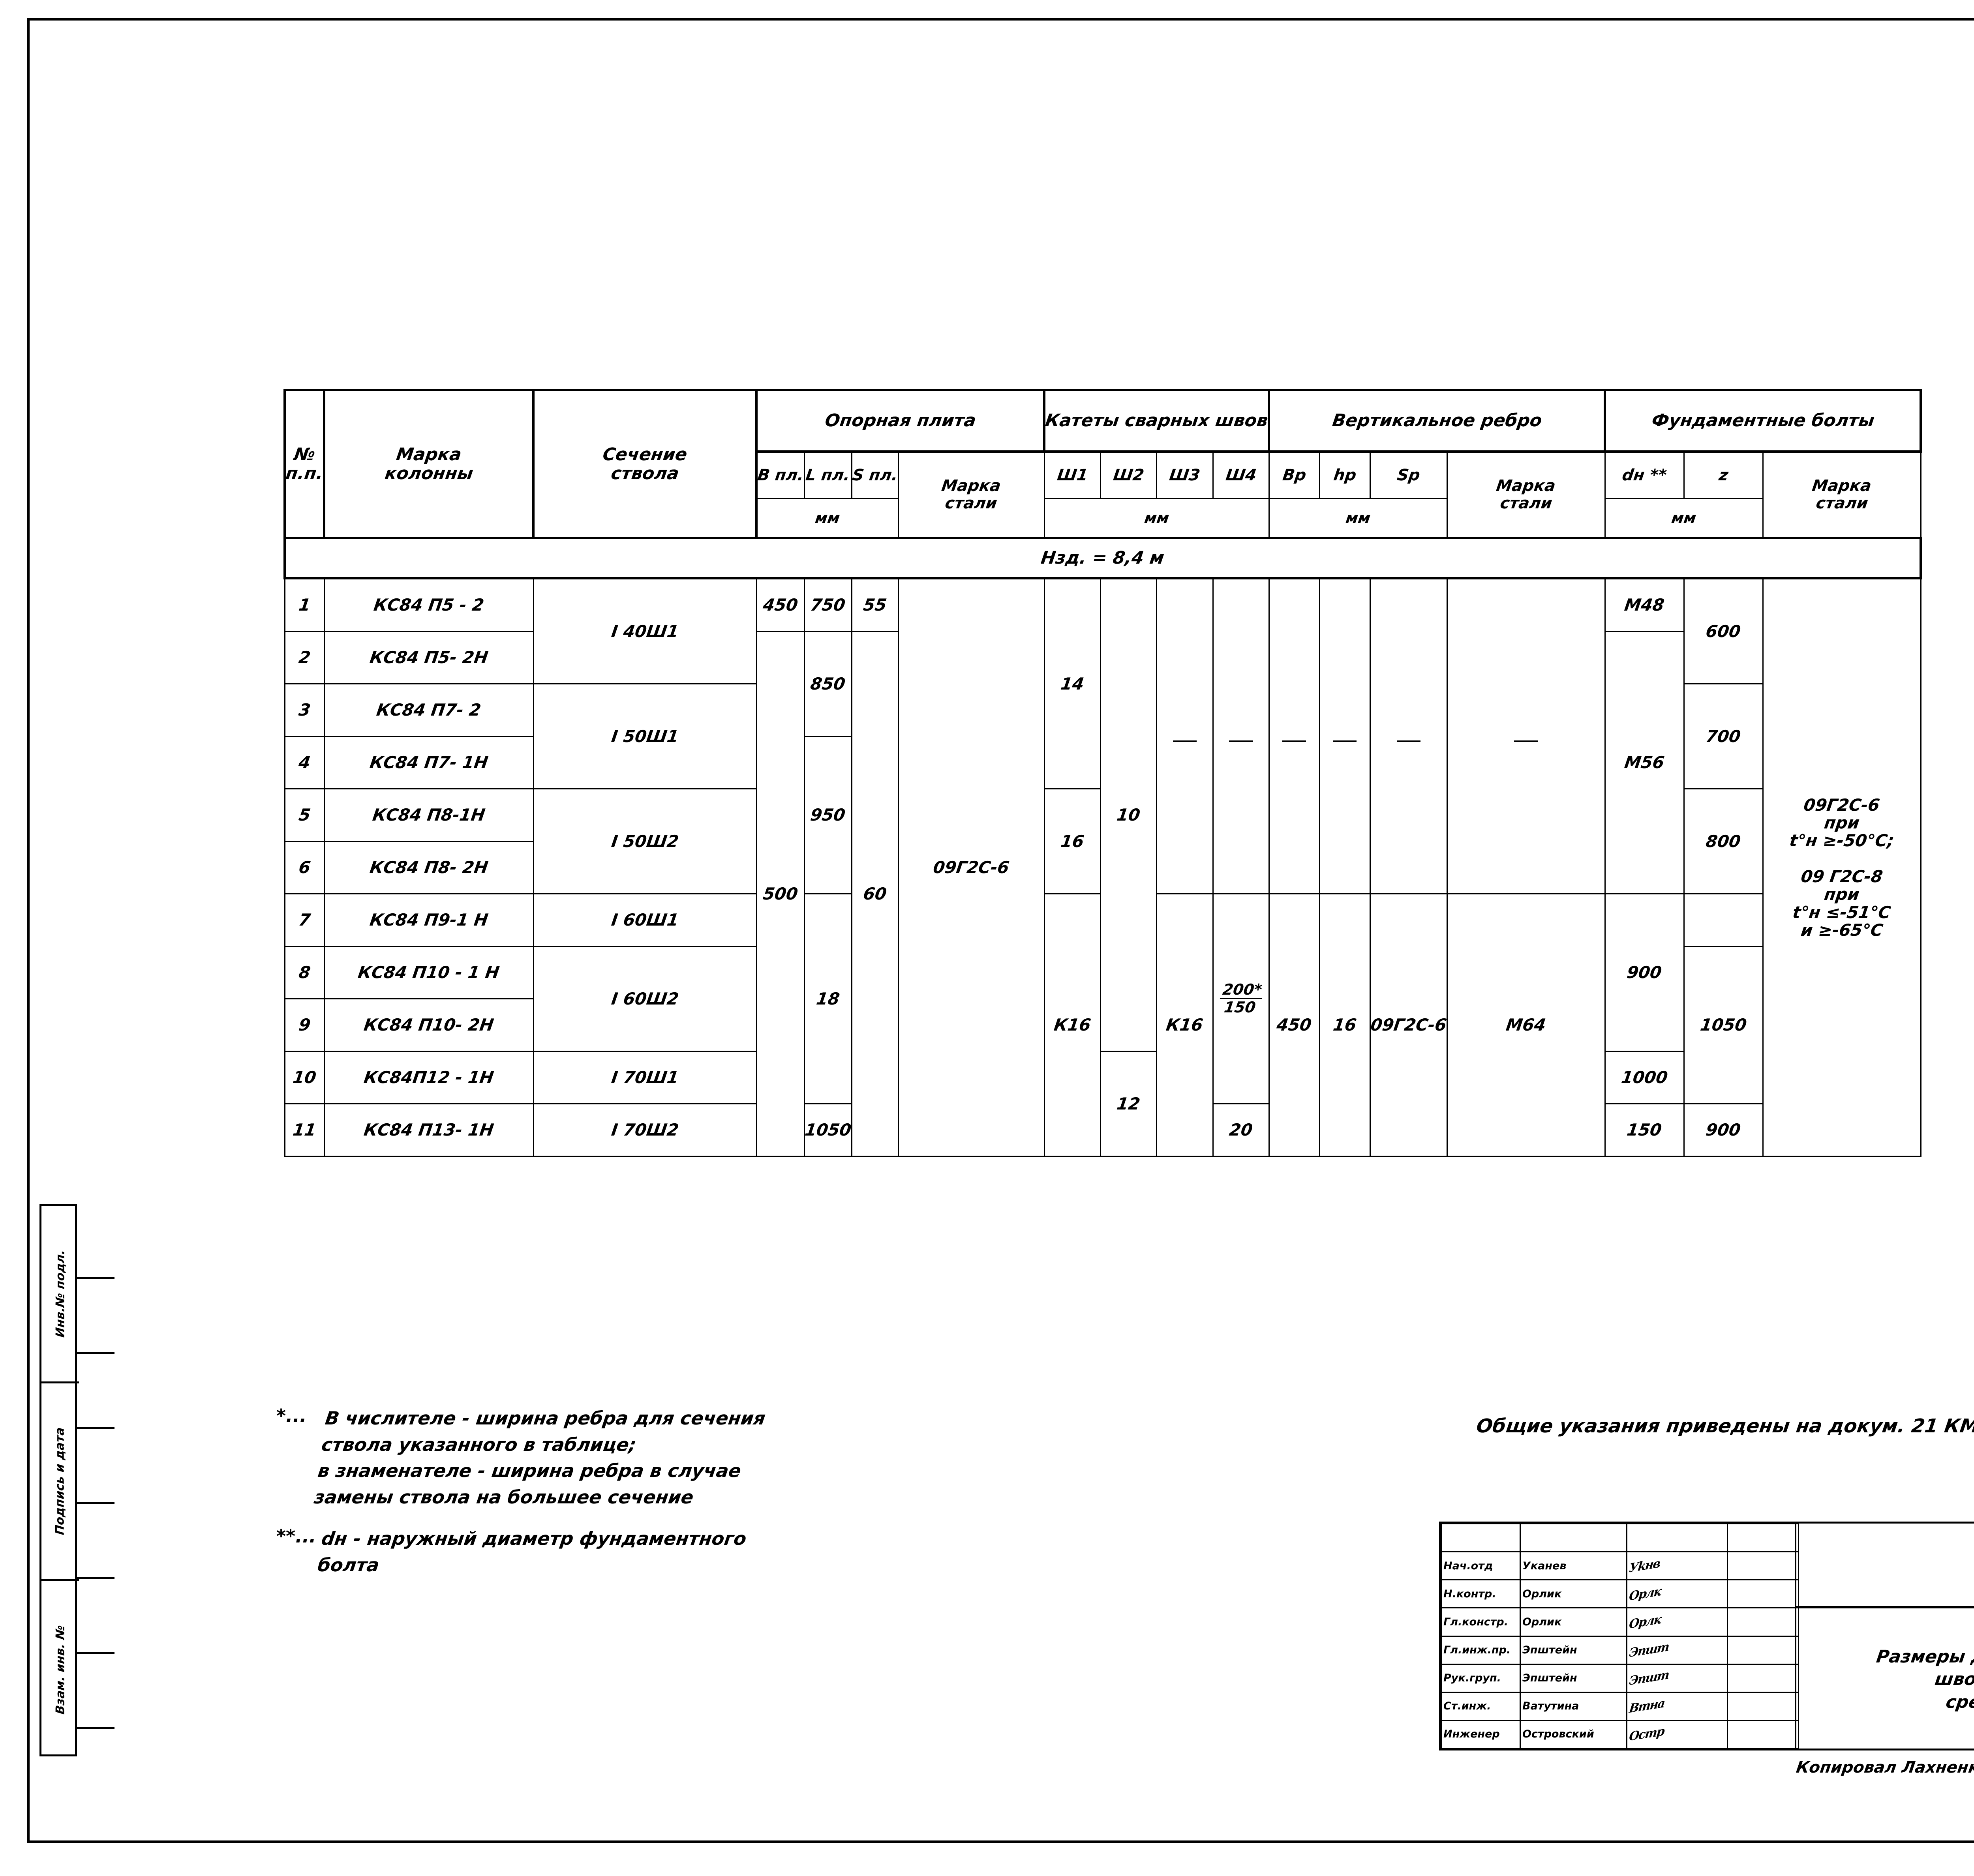 The height and width of the screenshot is (1876, 1974). What do you see at coordinates (1723, 630) in the screenshot?
I see `cell-z: 600` at bounding box center [1723, 630].